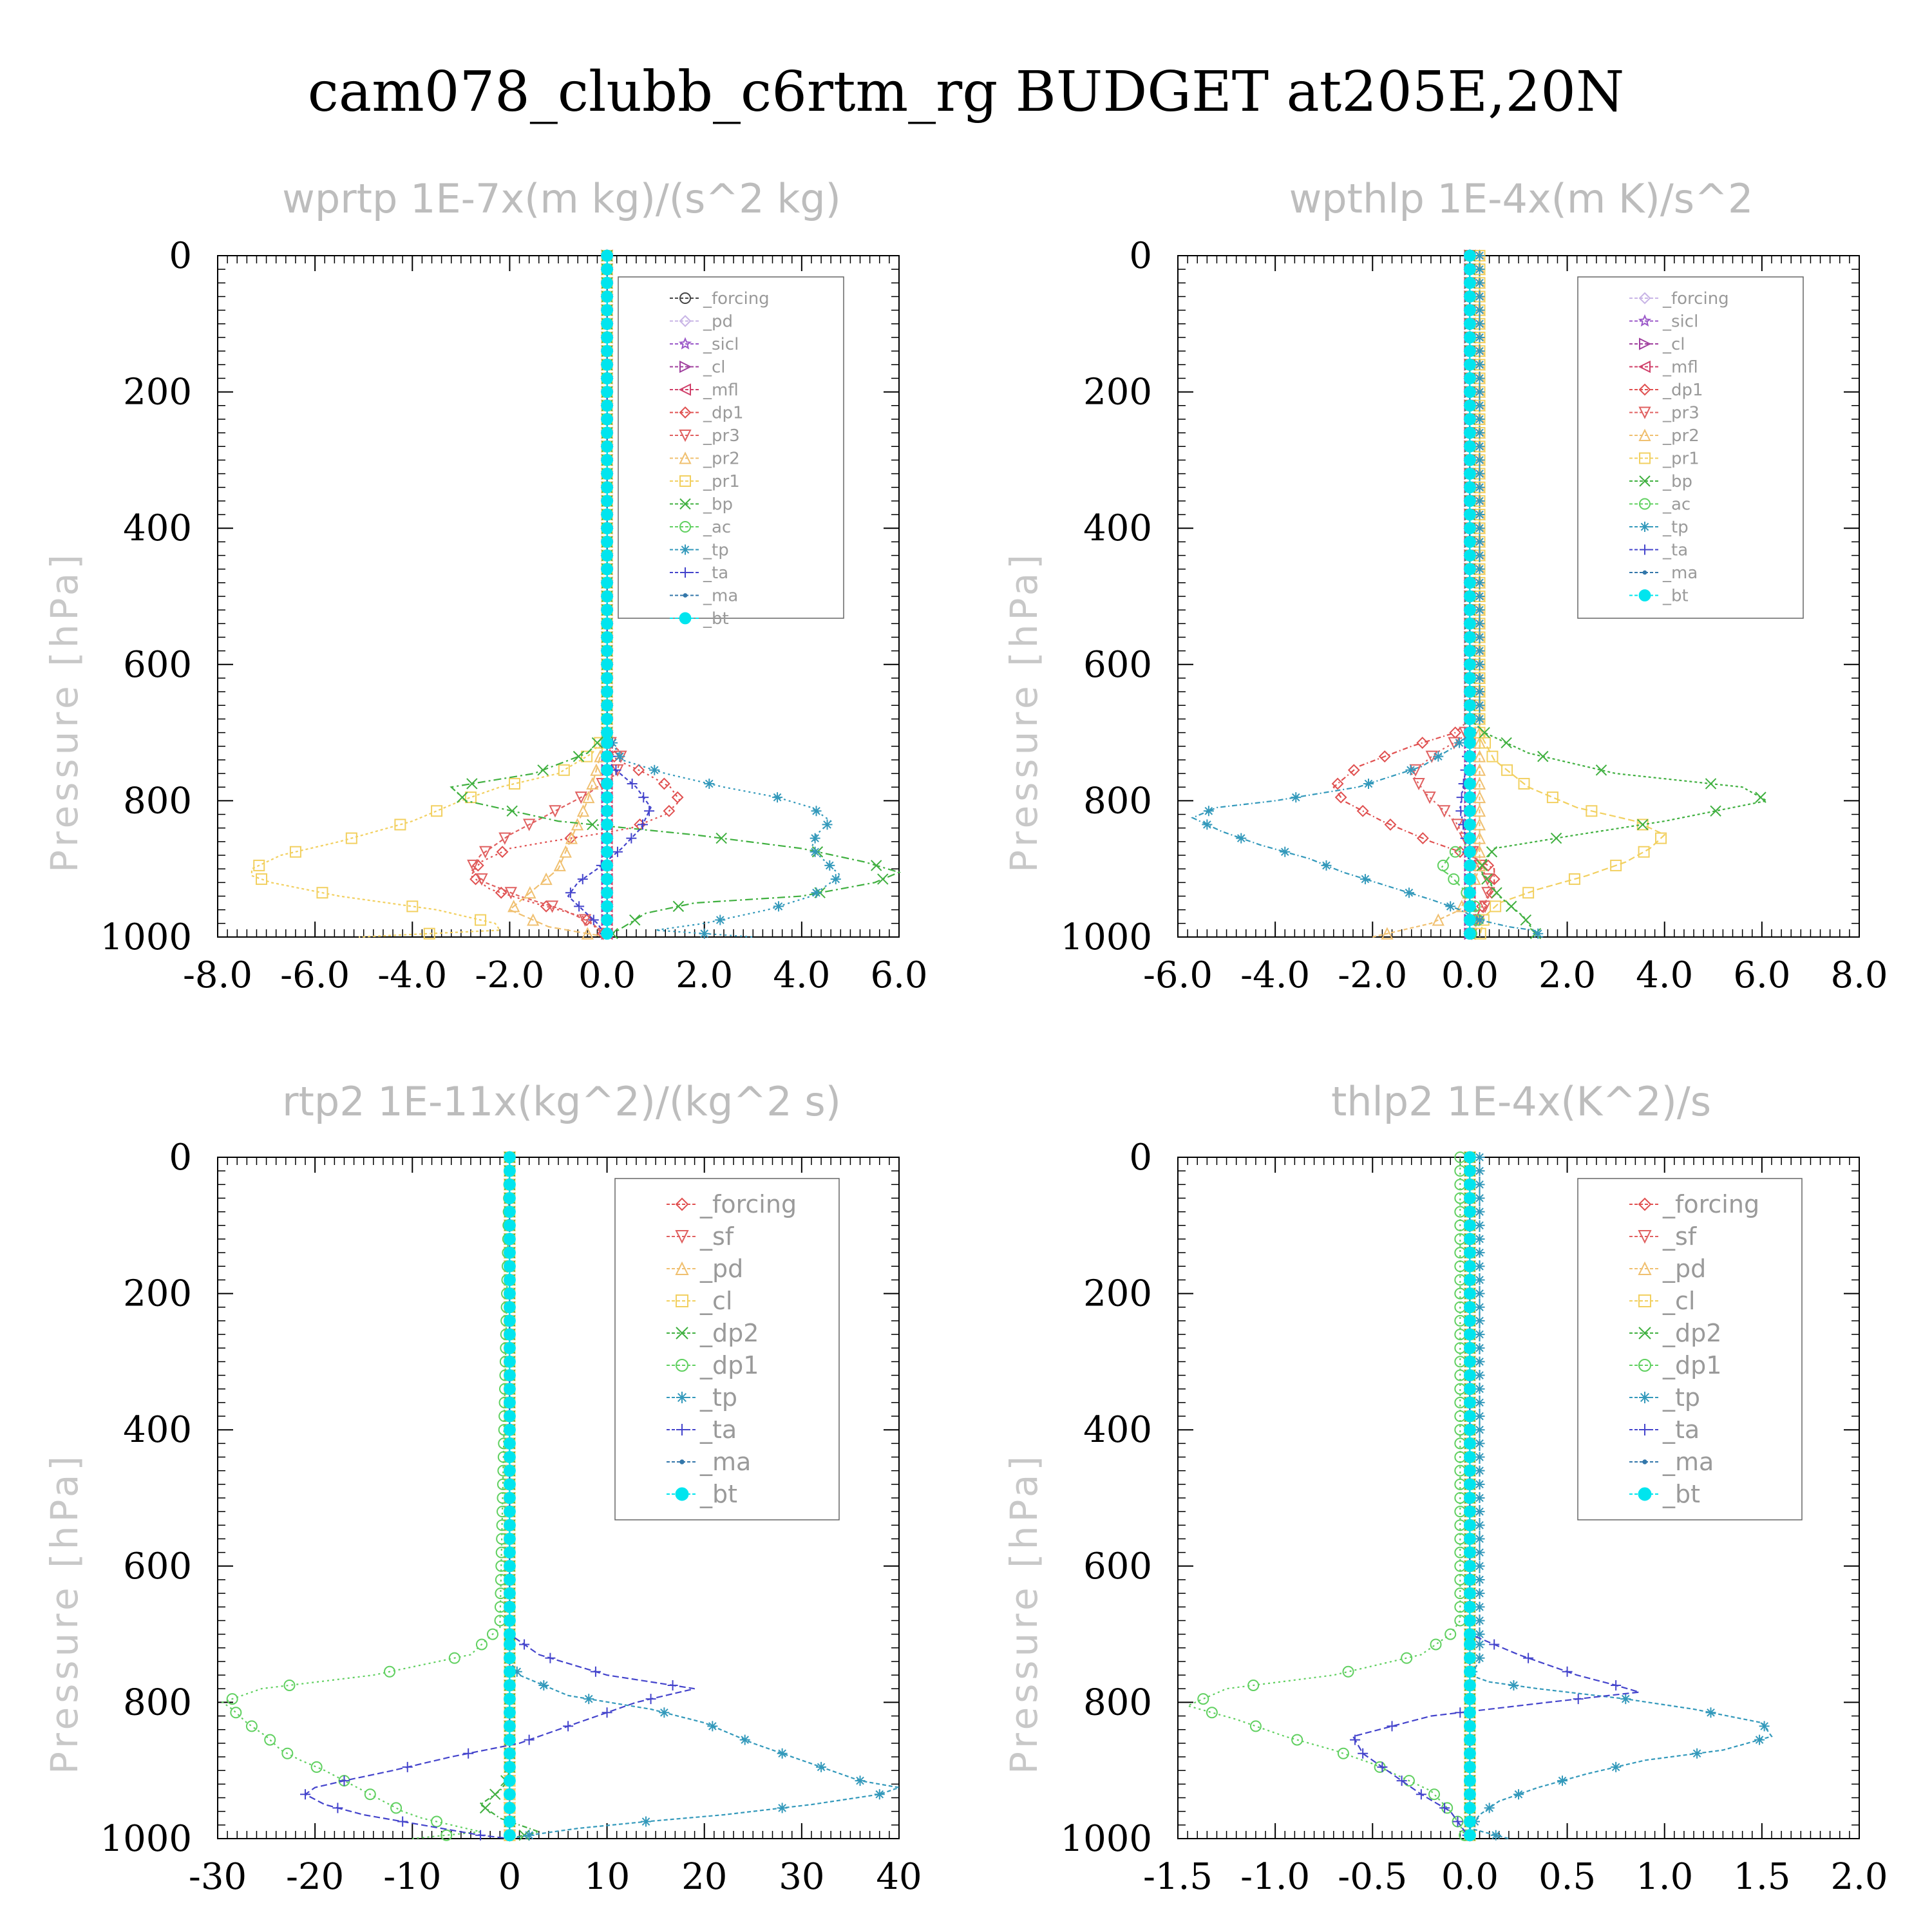  What do you see at coordinates (718, 505) in the screenshot?
I see `legend-label: _bp` at bounding box center [718, 505].